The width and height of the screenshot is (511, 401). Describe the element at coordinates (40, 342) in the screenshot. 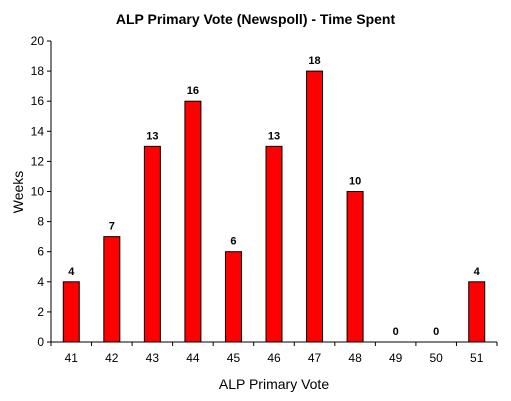

I see `y-tick-label: 0` at that location.